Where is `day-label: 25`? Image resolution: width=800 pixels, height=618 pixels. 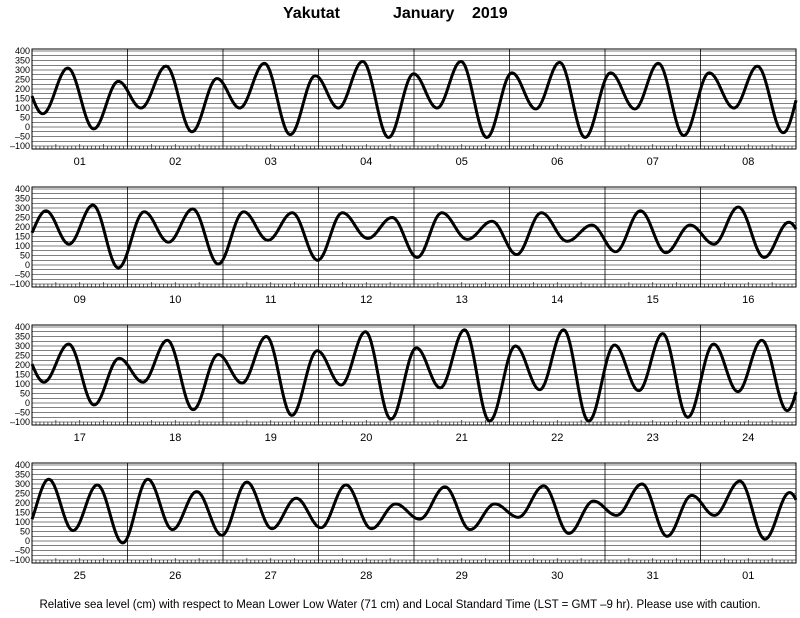
day-label: 25 is located at coordinates (80, 576).